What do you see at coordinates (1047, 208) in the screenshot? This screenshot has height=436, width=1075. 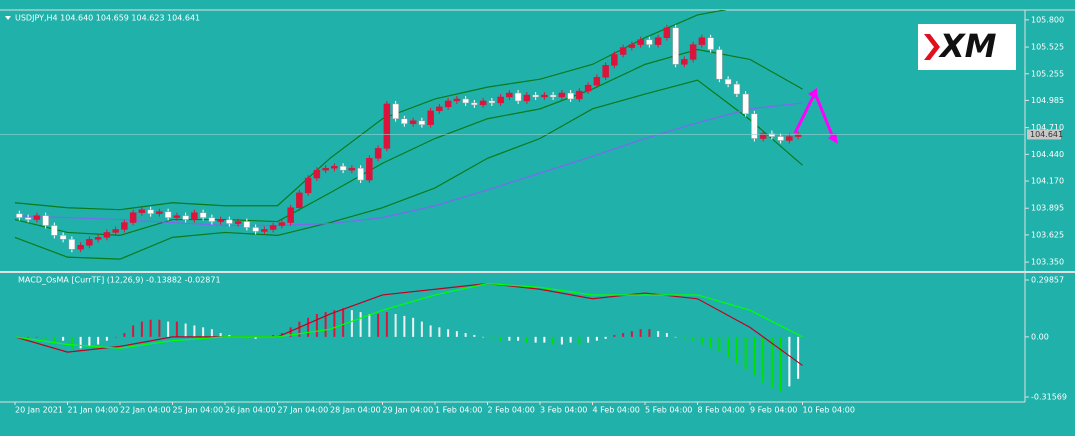 I see `y-tick-label: 103.895` at bounding box center [1047, 208].